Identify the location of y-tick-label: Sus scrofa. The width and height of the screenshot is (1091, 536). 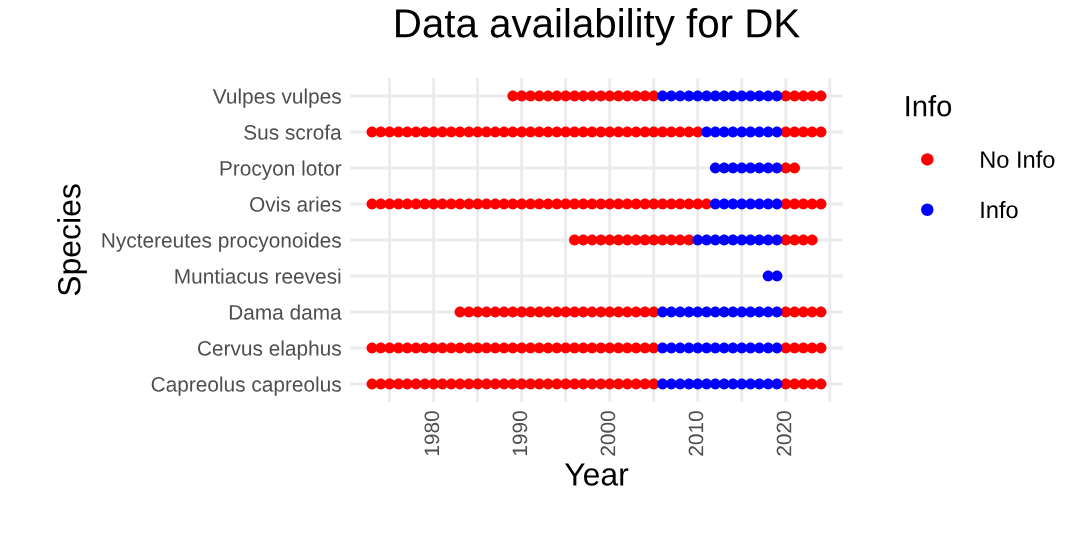
(293, 132).